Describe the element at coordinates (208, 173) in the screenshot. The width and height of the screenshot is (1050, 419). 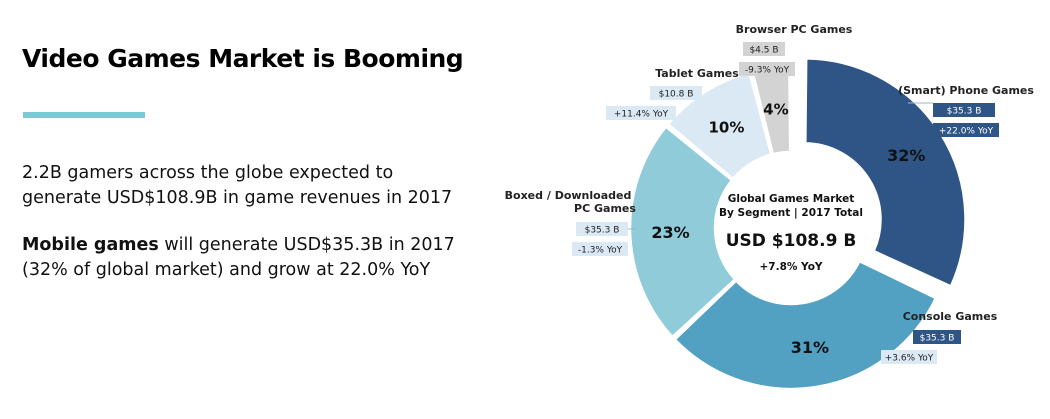
I see `paragraph-gamers-line-1: 2.2B gamers across the globe expected to` at that location.